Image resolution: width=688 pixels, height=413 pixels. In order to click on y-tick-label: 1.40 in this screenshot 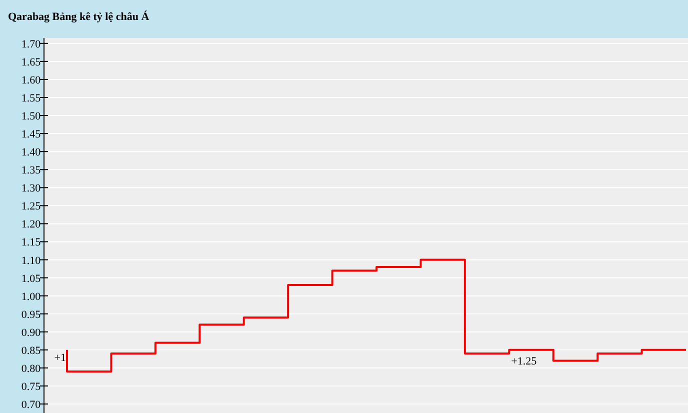, I will do `click(31, 152)`.